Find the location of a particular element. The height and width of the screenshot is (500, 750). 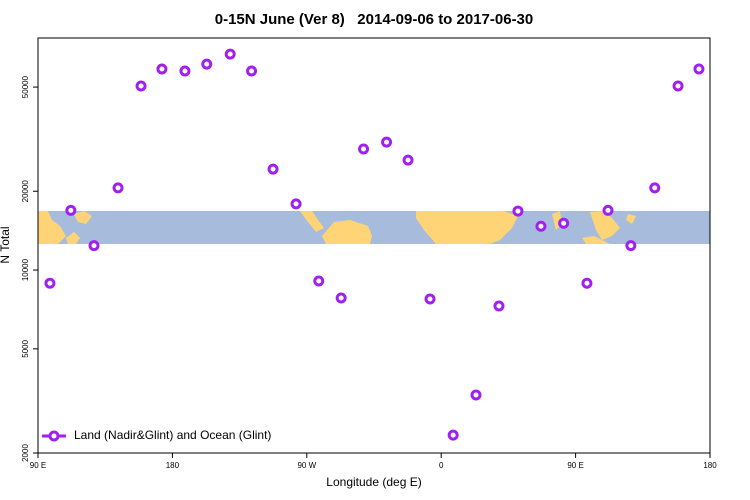

legend-marker is located at coordinates (54, 436).